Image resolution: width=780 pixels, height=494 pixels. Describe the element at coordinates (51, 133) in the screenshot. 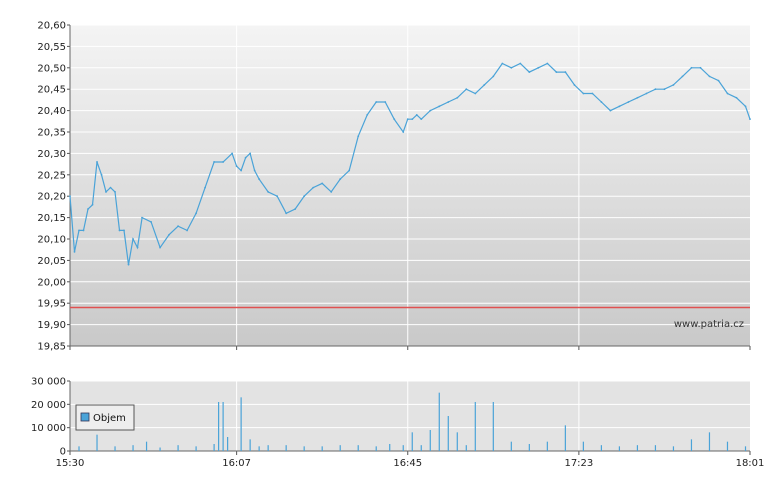

I see `price-y-tick-label: 20,35` at that location.